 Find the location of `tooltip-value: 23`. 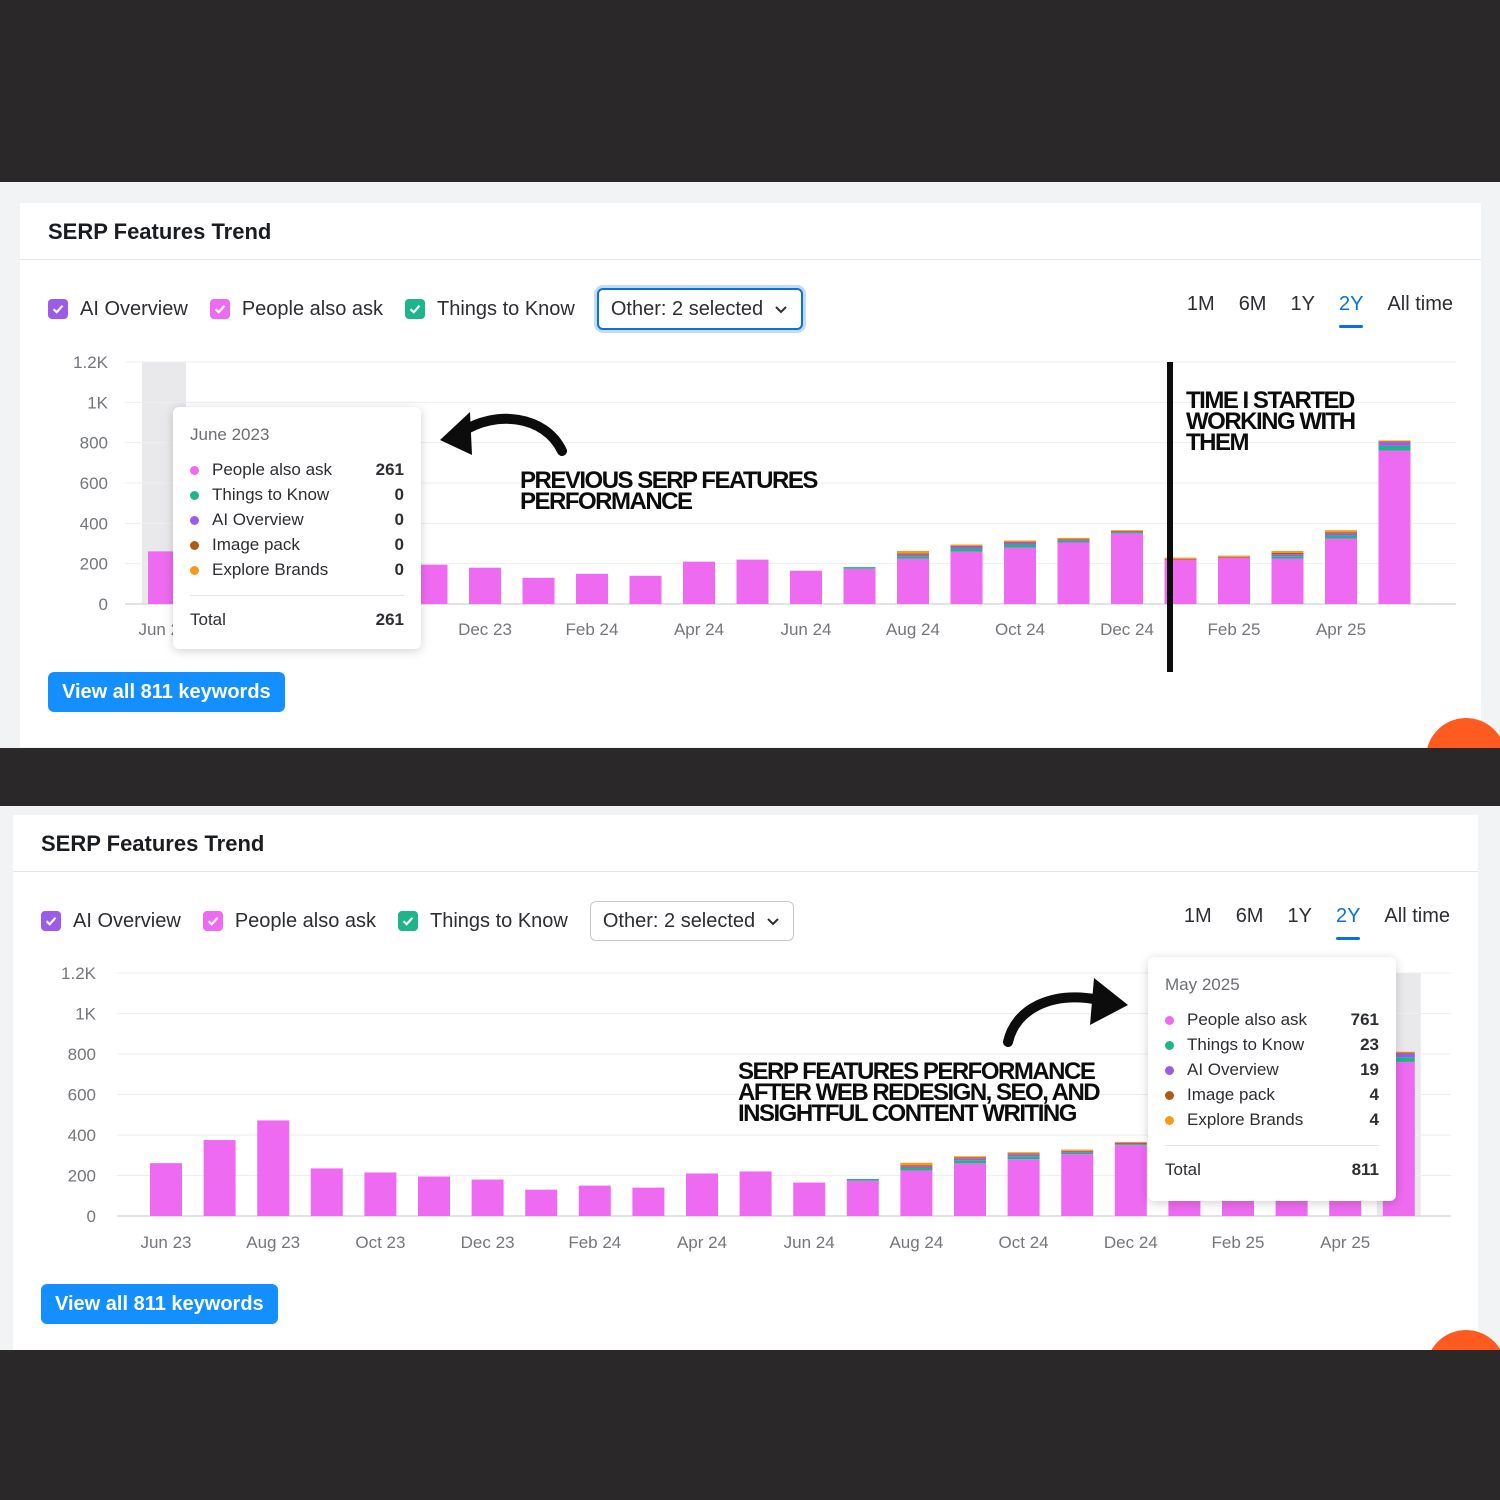

tooltip-value: 23 is located at coordinates (1369, 1044).